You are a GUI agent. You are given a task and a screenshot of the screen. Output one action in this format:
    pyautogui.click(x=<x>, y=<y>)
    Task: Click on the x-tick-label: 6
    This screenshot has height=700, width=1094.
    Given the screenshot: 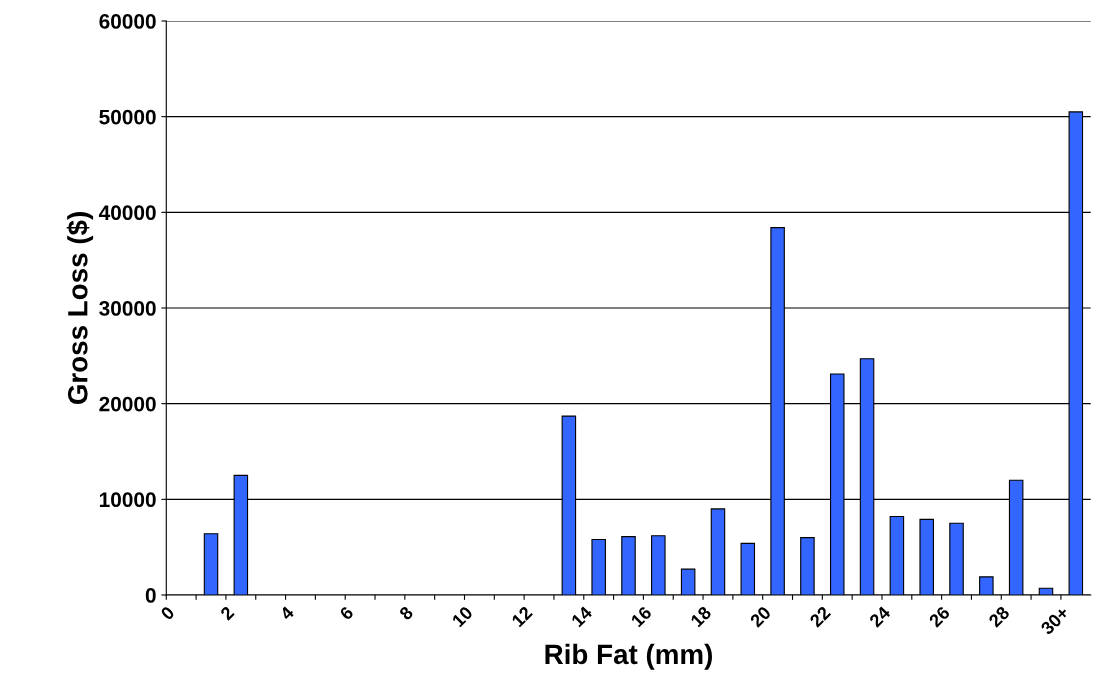 What is the action you would take?
    pyautogui.click(x=346, y=613)
    